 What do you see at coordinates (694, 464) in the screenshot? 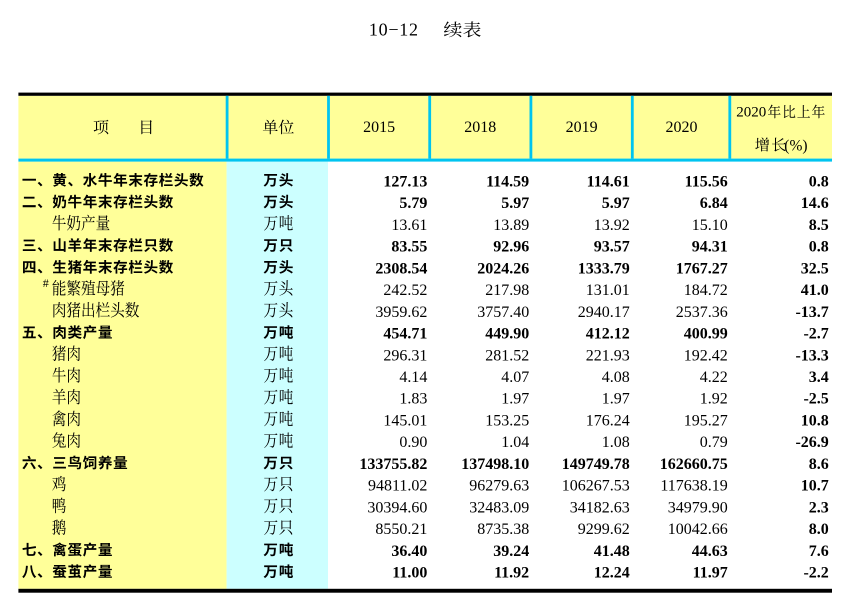
I see `svg-text: 162660.75` at bounding box center [694, 464].